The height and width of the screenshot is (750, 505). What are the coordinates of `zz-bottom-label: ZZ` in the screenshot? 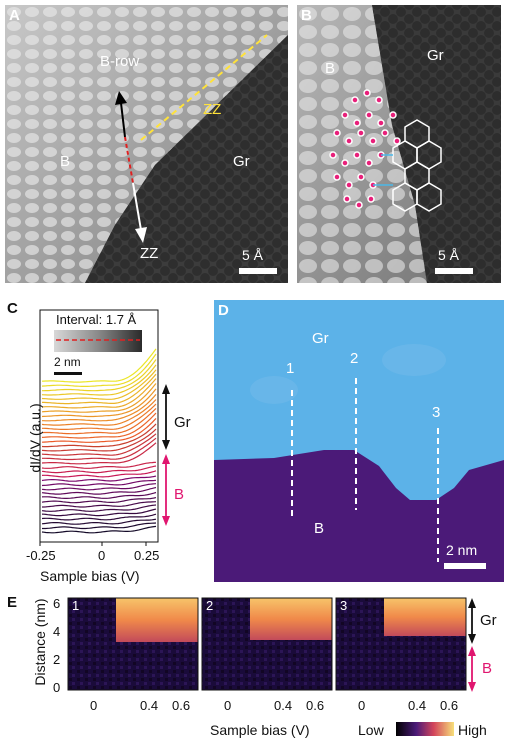 It's located at (149, 253).